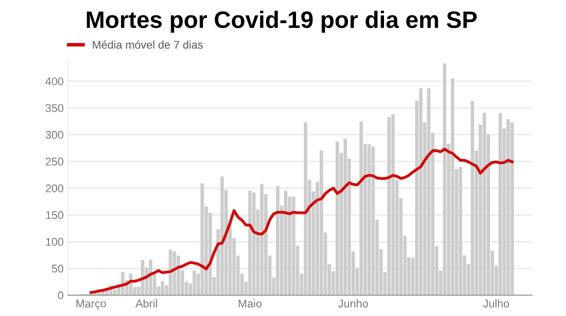 The image size is (566, 316). I want to click on x-tick-label: Julho, so click(496, 303).